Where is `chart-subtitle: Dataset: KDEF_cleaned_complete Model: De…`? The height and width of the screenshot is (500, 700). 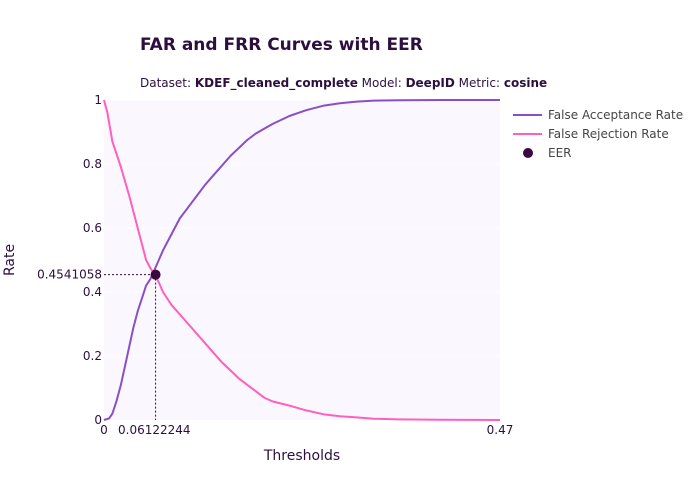 chart-subtitle: Dataset: KDEF_cleaned_complete Model: De… is located at coordinates (343, 83).